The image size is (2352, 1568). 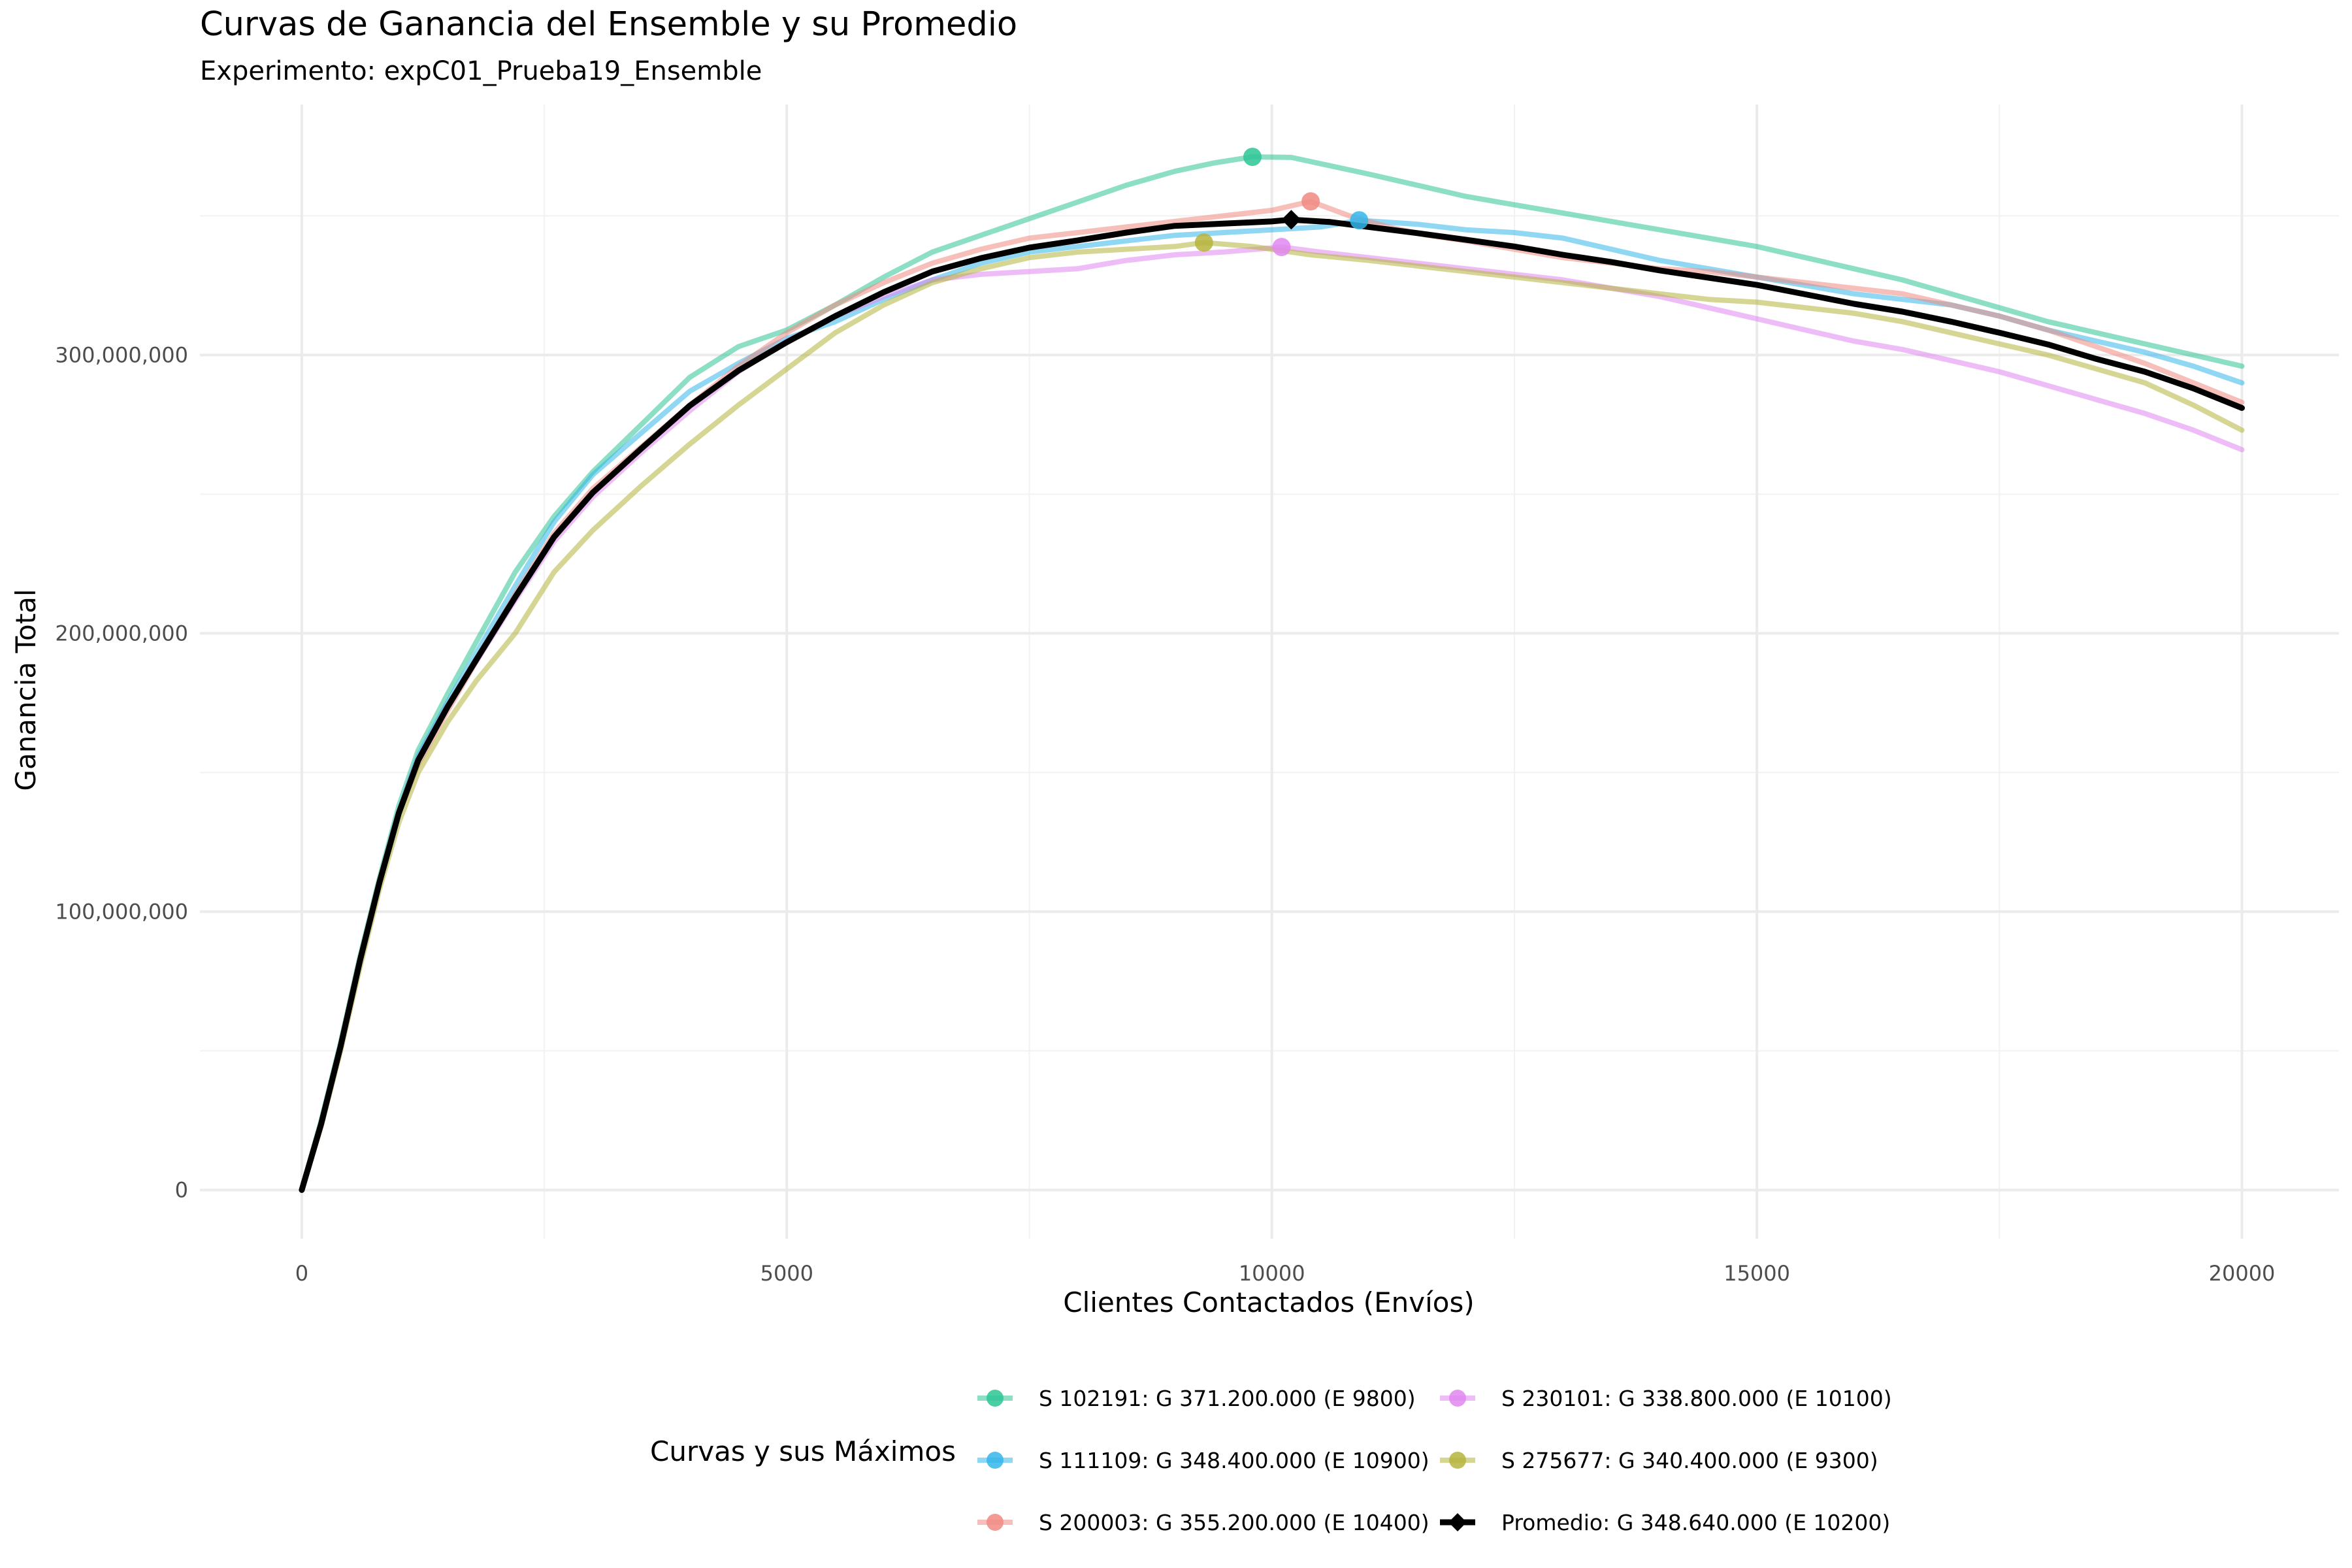 I want to click on y-tick-label: 300,000,000, so click(x=121, y=354).